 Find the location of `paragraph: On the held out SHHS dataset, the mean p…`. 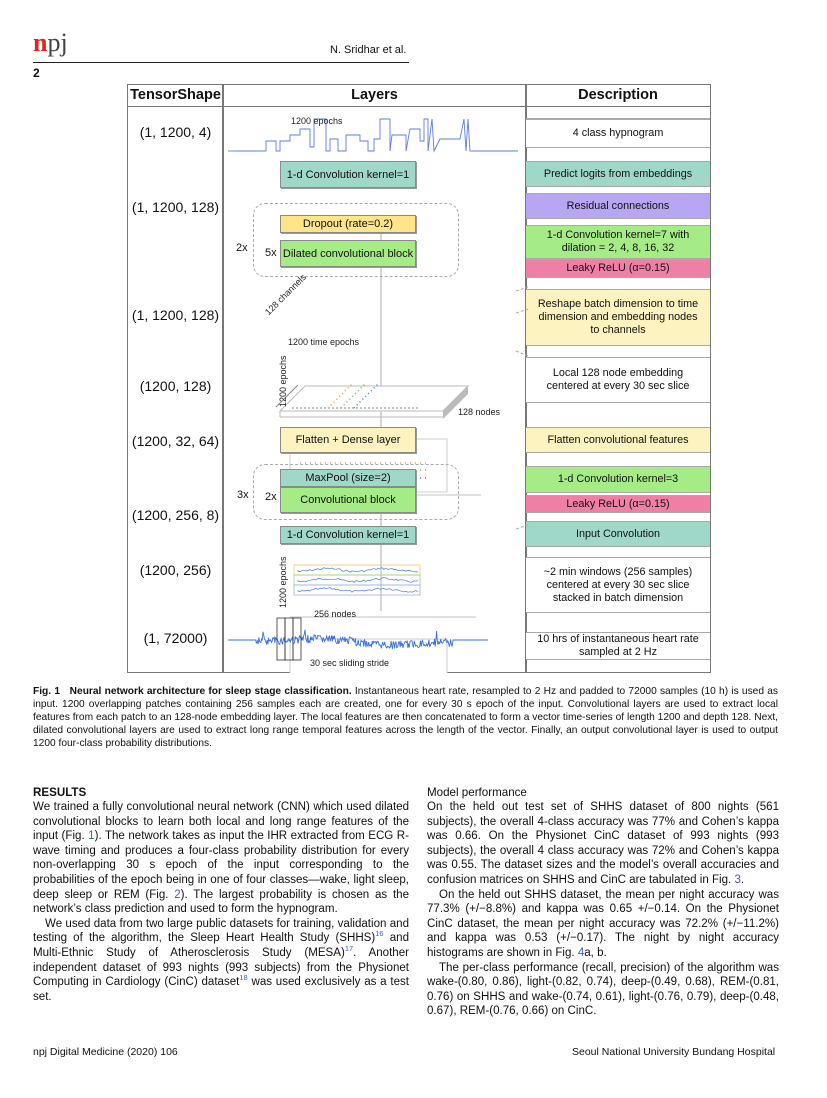

paragraph: On the held out SHHS dataset, the mean p… is located at coordinates (603, 923).